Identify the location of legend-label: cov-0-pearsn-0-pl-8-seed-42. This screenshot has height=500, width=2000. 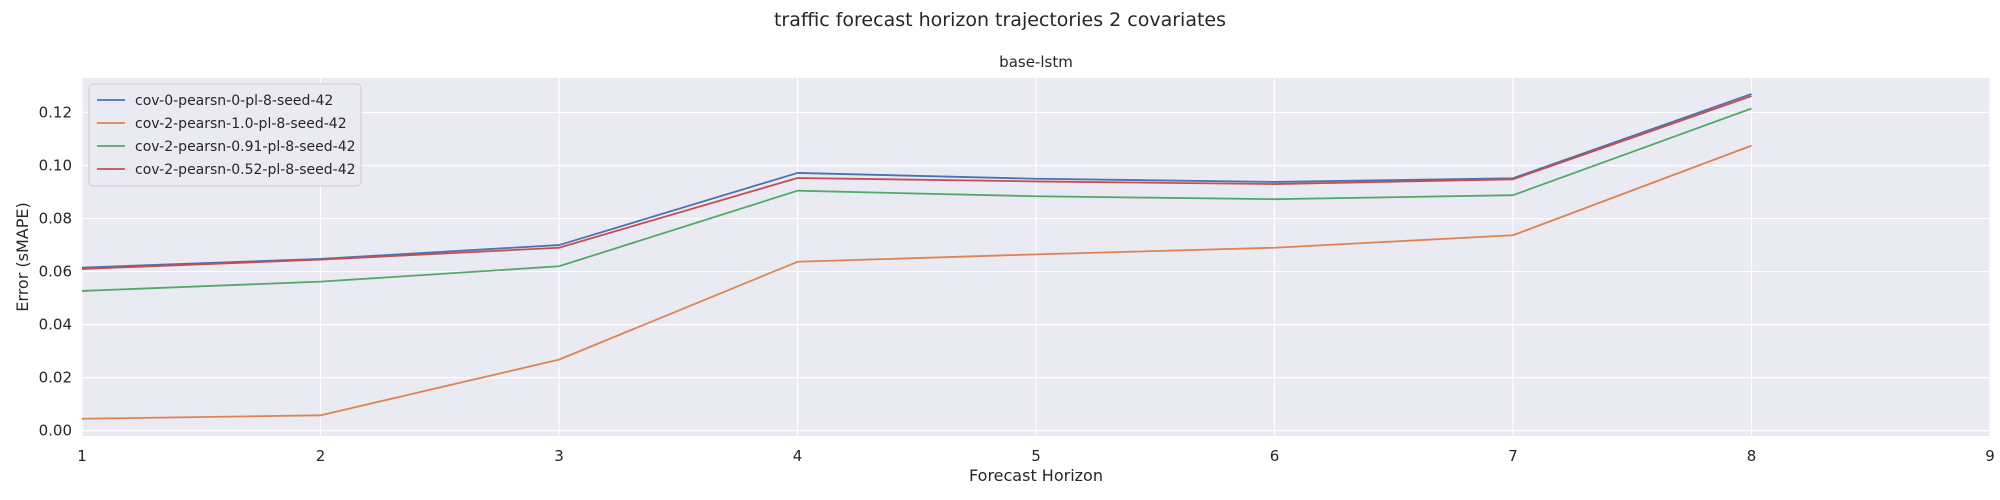
(234, 101).